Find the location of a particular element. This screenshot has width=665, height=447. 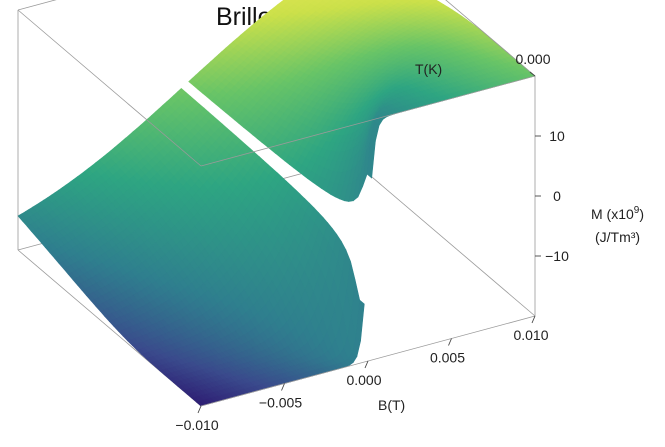

z-axis-ticks: −10 0 10 is located at coordinates (552, 196).